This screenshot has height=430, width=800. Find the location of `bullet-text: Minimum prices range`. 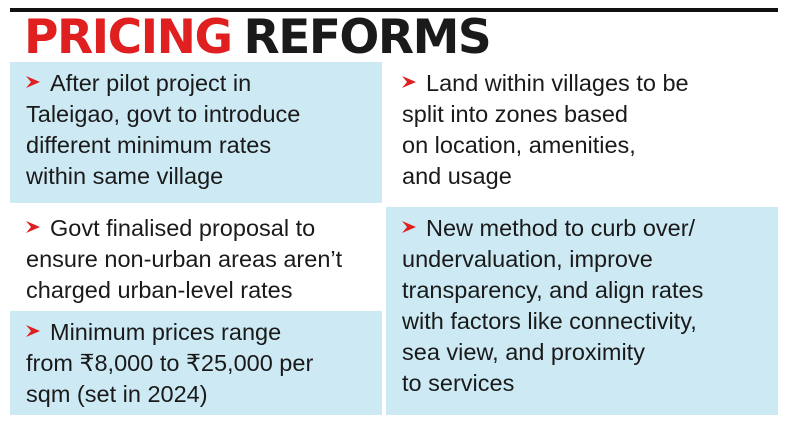

bullet-text: Minimum prices range is located at coordinates (166, 332).